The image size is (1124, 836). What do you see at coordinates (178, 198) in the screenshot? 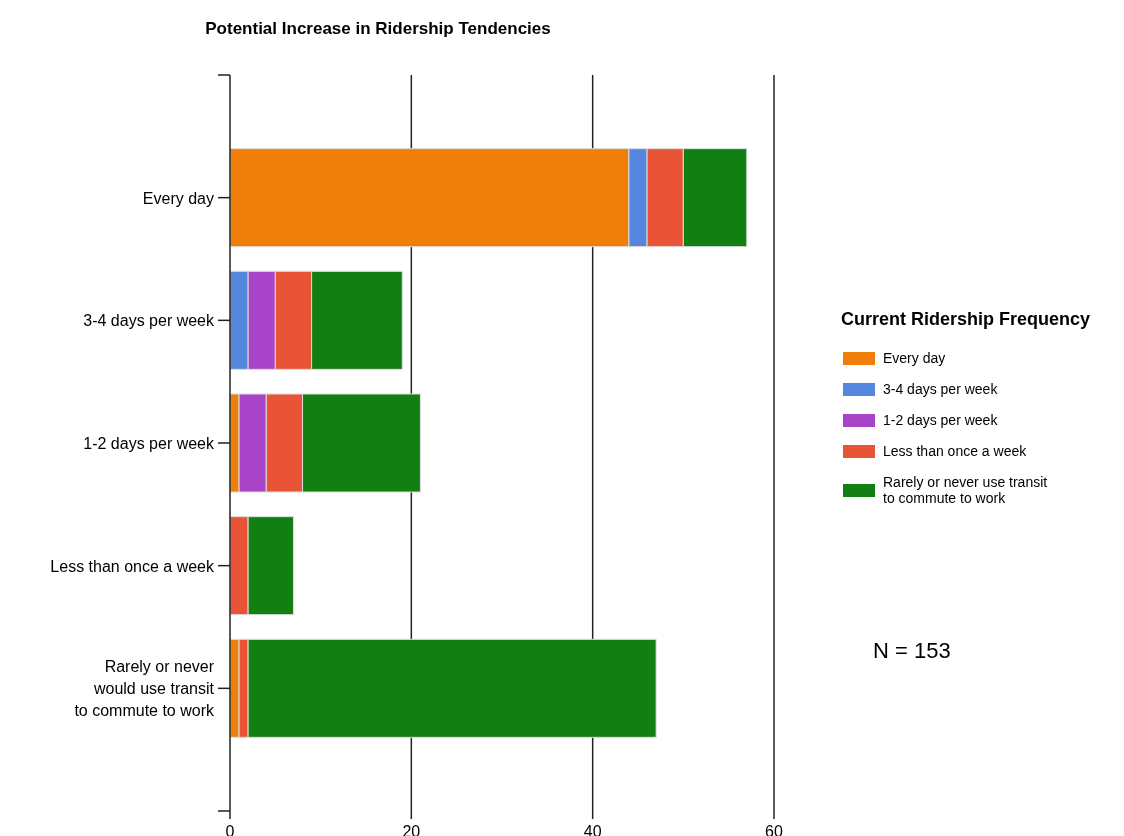
I see `y-tick-label: Every day` at bounding box center [178, 198].